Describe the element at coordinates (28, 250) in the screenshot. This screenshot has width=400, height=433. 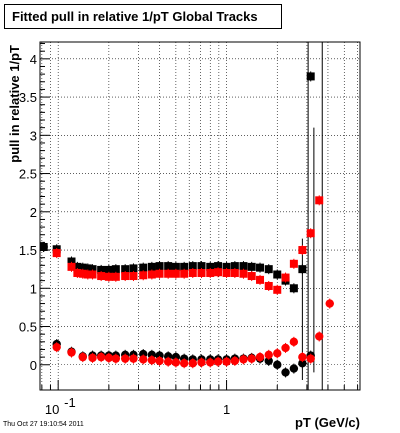
I see `y-tick-label: 1.5` at that location.